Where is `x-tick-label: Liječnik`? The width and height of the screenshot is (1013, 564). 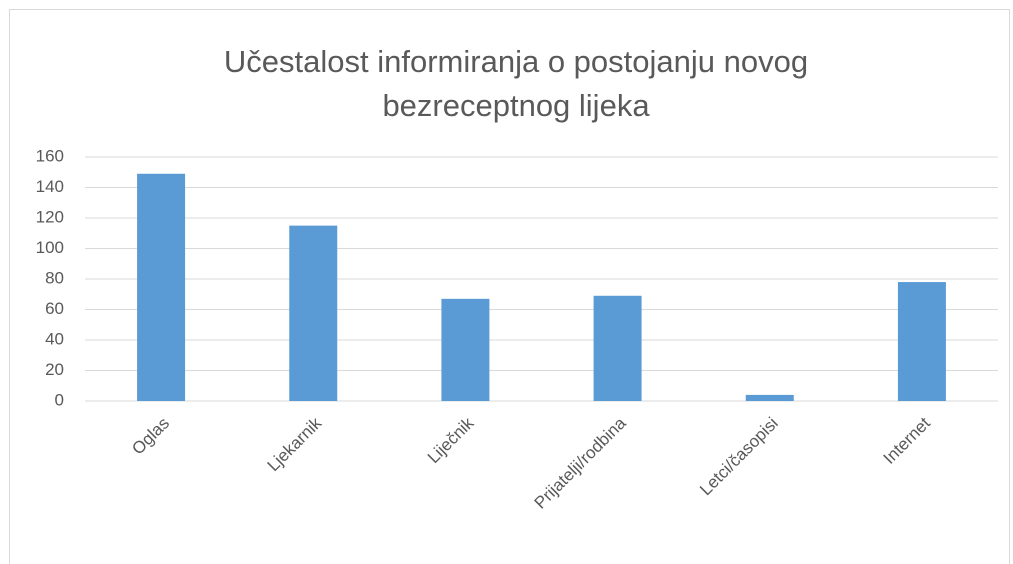
x-tick-label: Liječnik is located at coordinates (451, 440).